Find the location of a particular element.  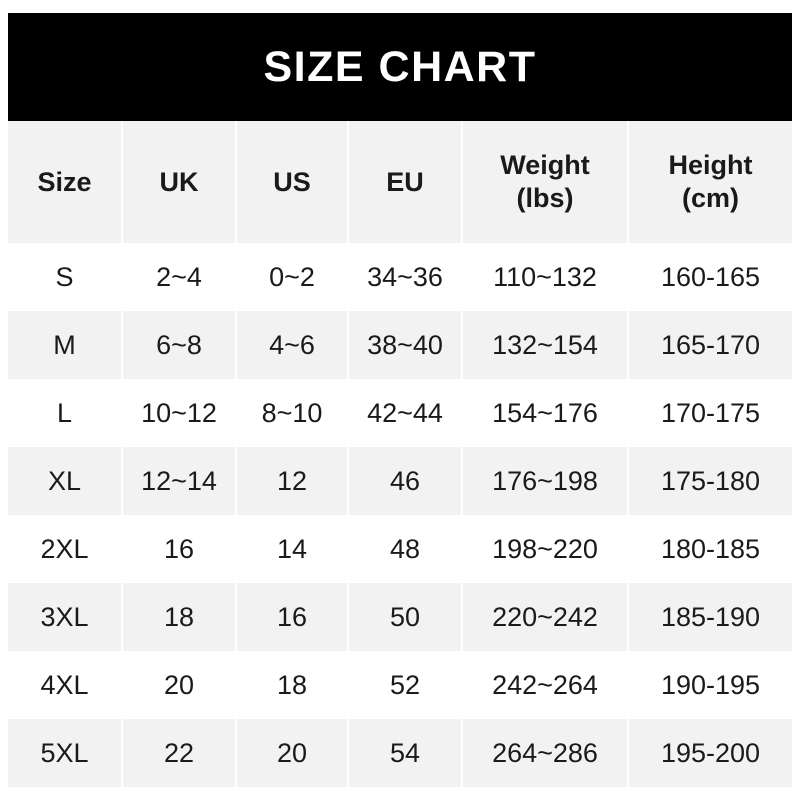

cell-height: 175-180 is located at coordinates (709, 481).